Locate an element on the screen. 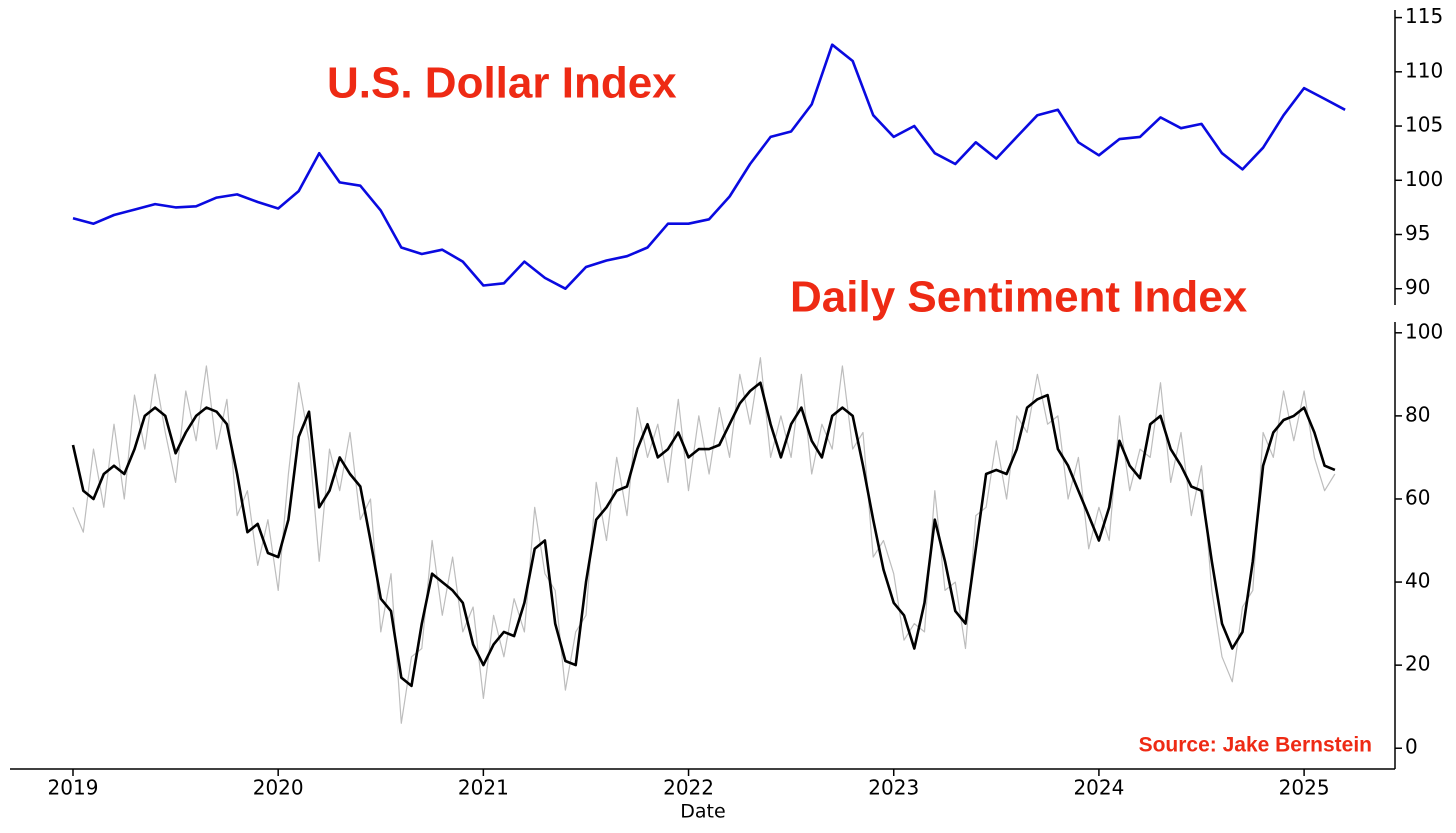  x-tick-label: 2022 is located at coordinates (688, 788).